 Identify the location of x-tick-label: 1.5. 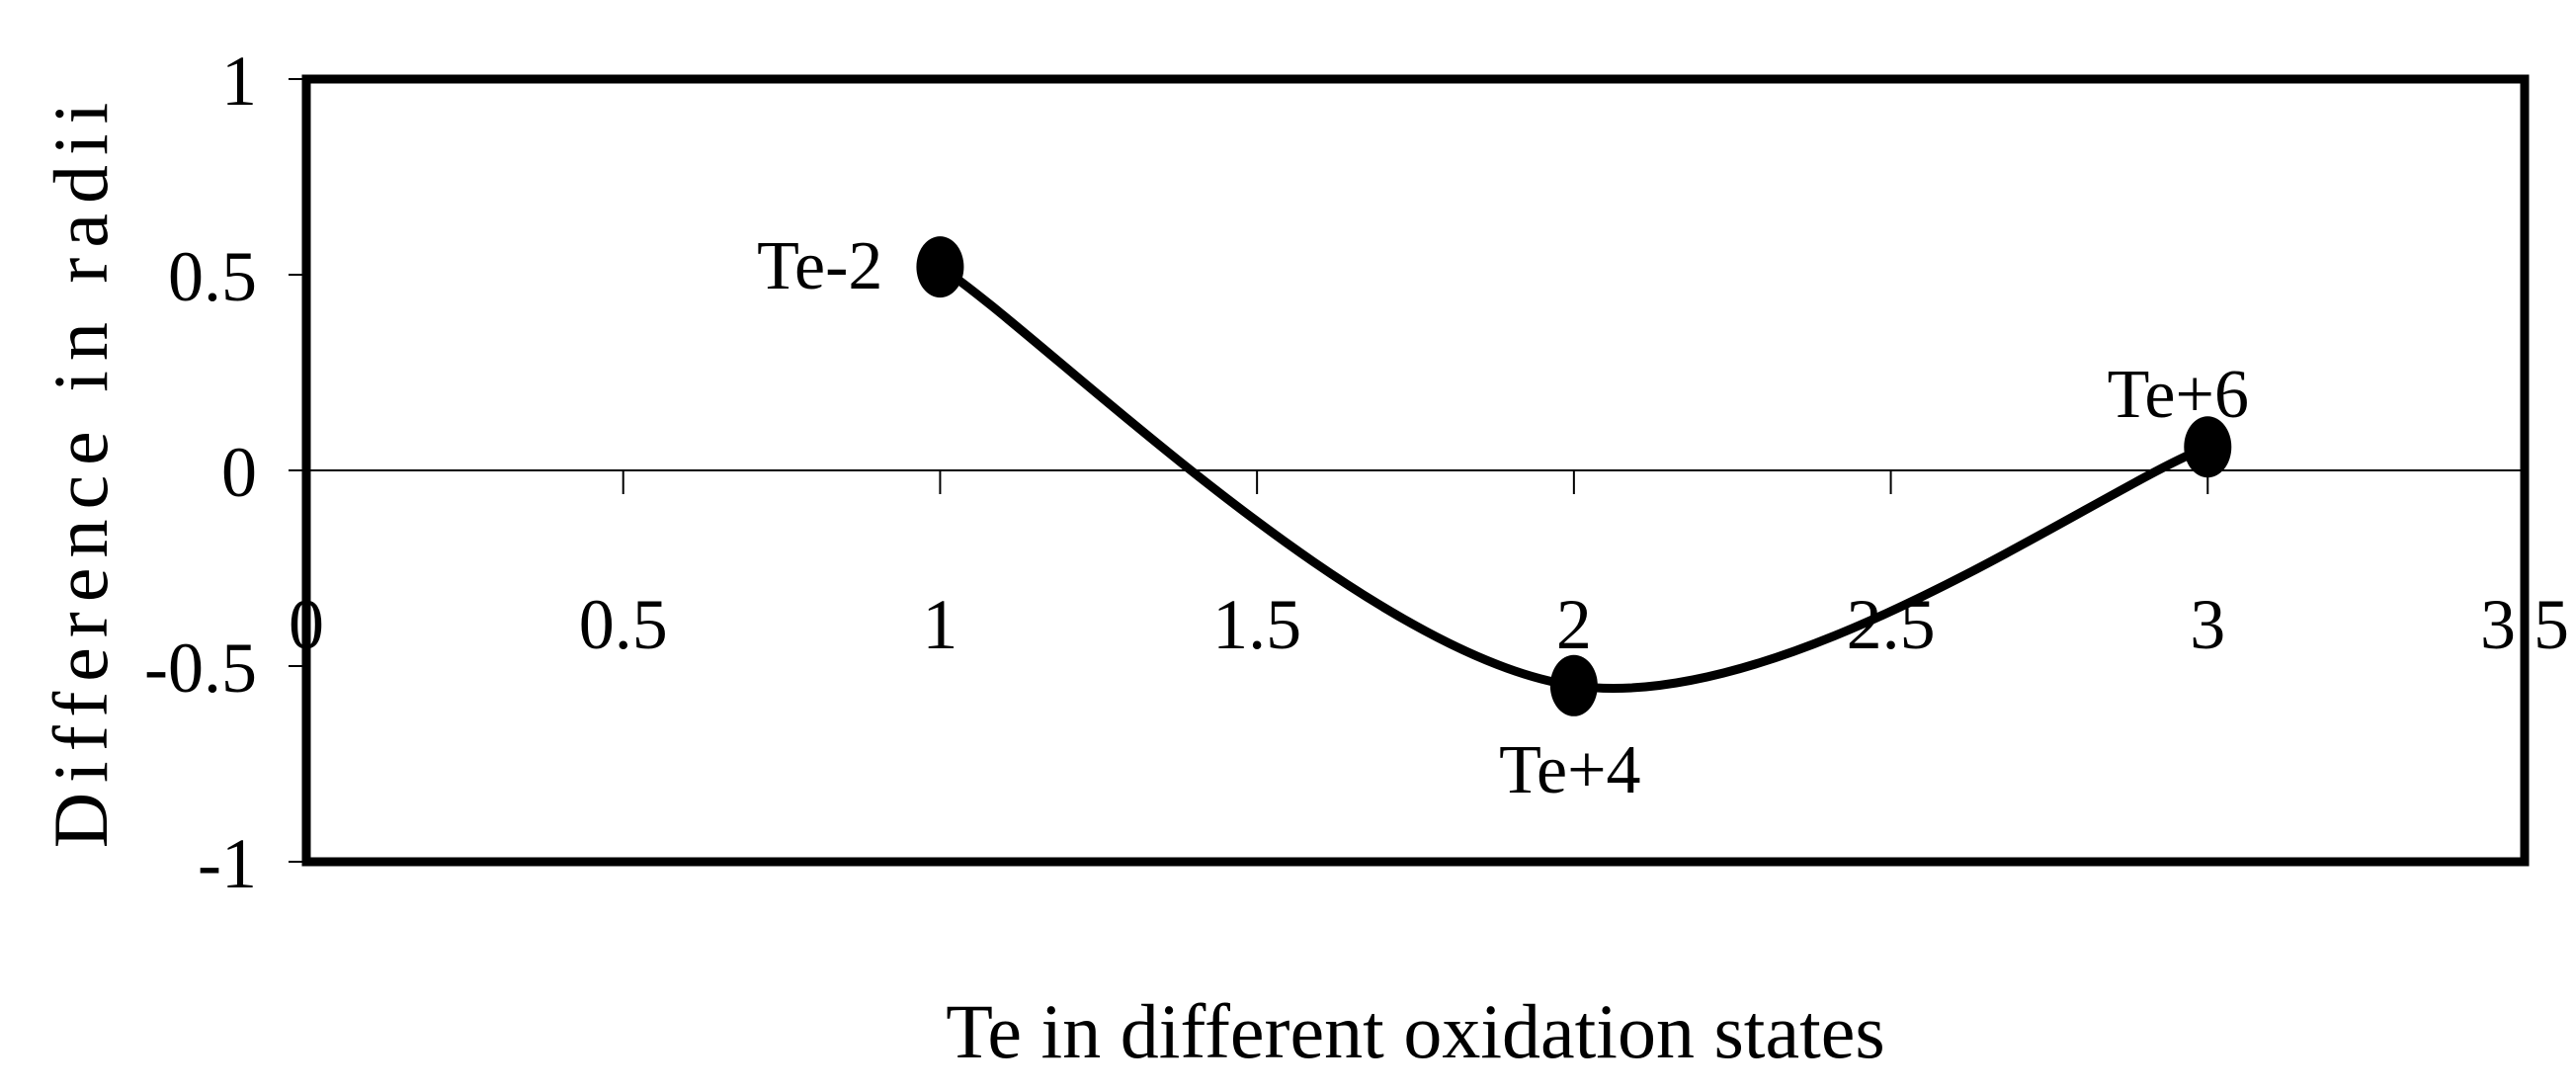
(1256, 624).